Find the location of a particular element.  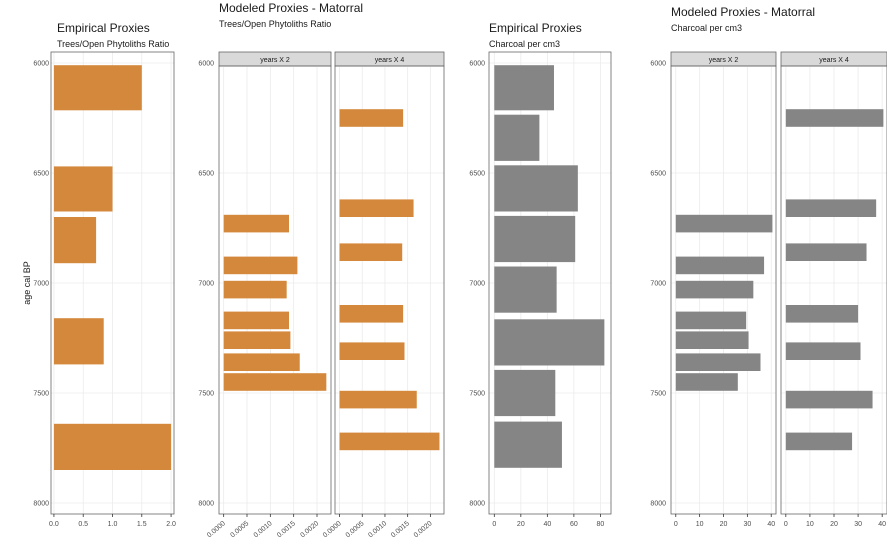

chart-subtitle: Charcoal per cm3 is located at coordinates (706, 28).